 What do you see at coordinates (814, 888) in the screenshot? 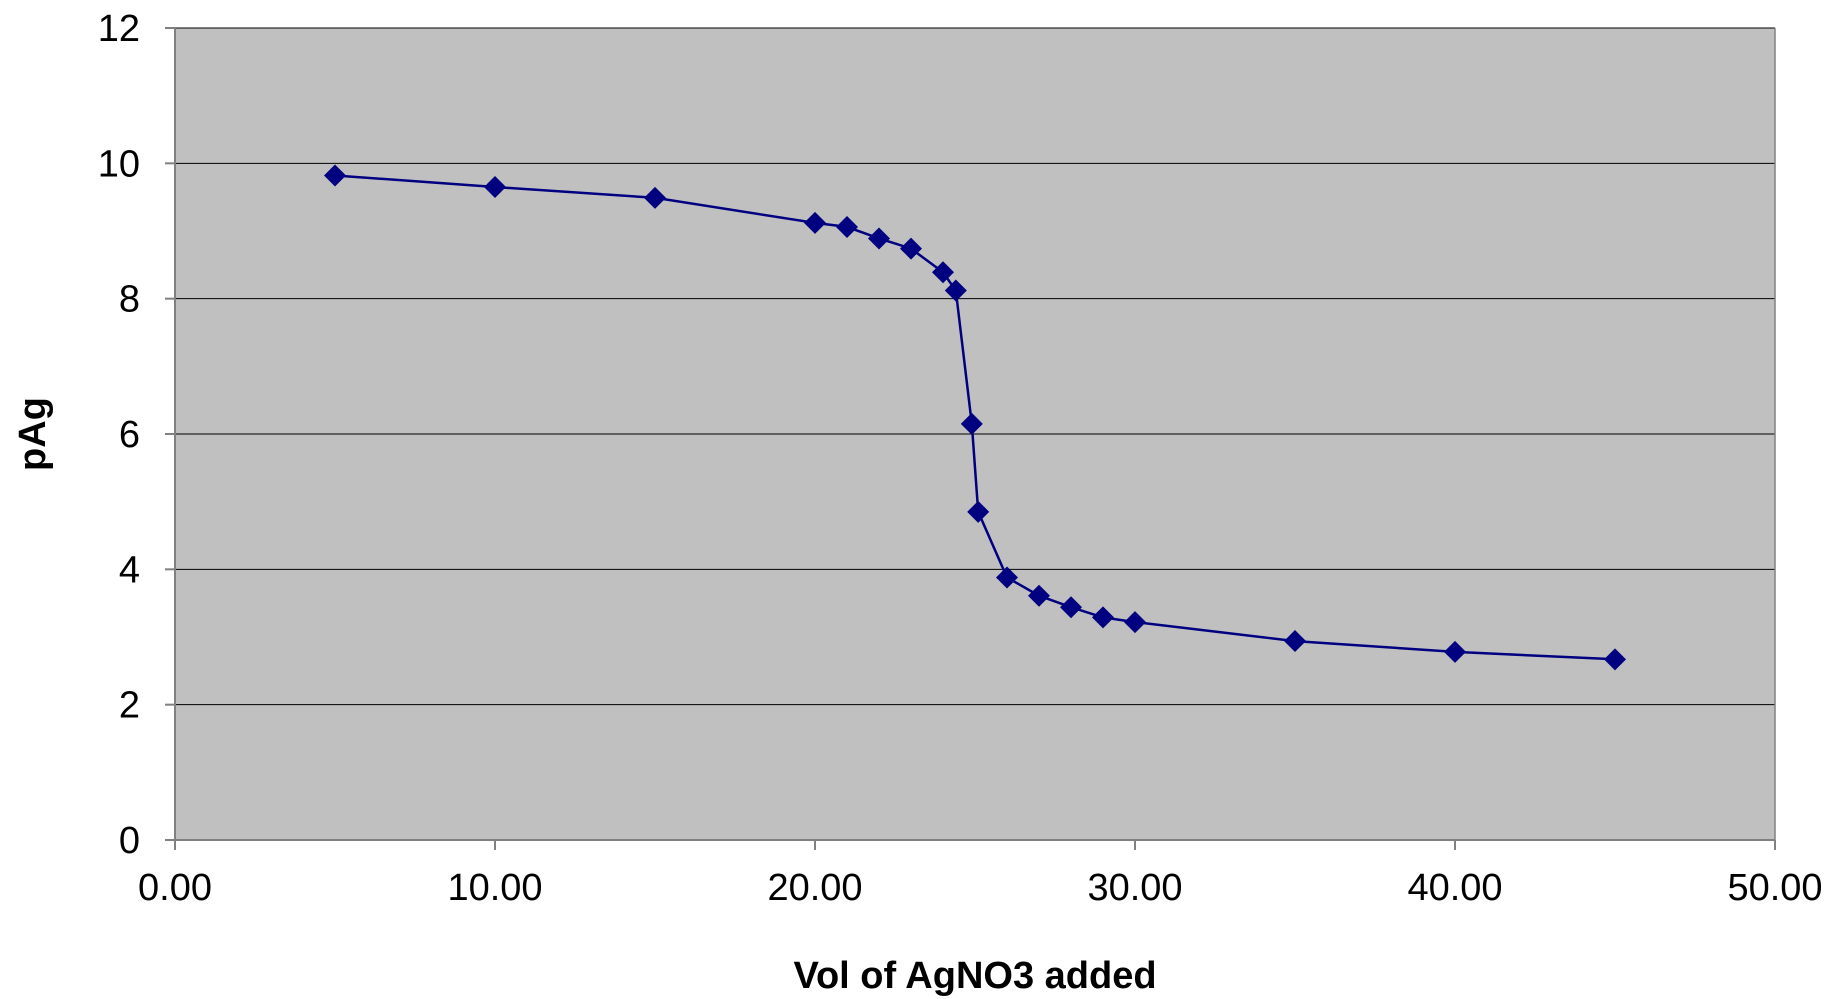
I see `x-tick-label: 20.00` at bounding box center [814, 888].